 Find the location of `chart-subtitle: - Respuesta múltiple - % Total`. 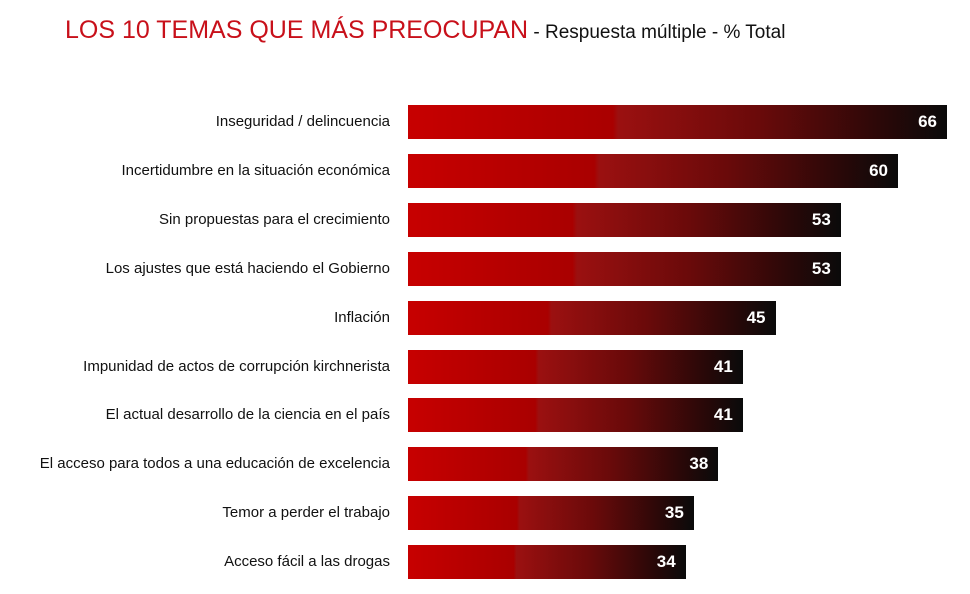

chart-subtitle: - Respuesta múltiple - % Total is located at coordinates (657, 32).